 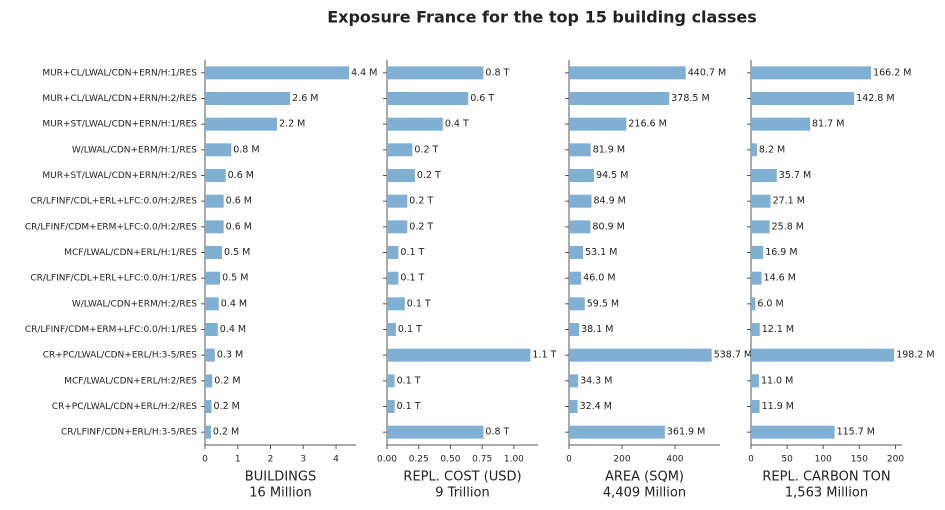 I want to click on x-tick-label: 150, so click(x=859, y=460).